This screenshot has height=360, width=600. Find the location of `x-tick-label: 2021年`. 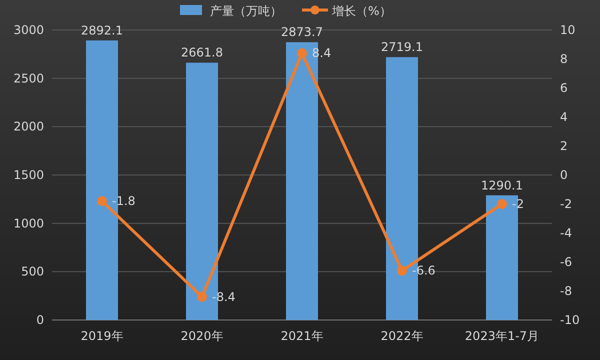

x-tick-label: 2021年 is located at coordinates (302, 336).